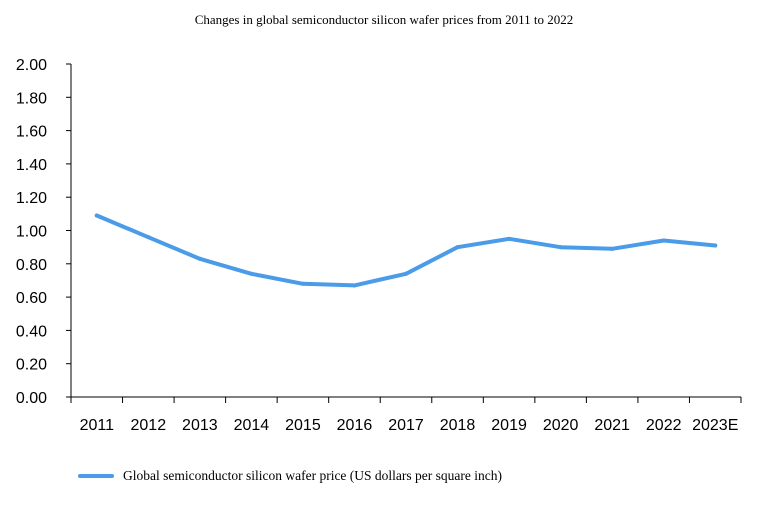  Describe the element at coordinates (458, 425) in the screenshot. I see `x-tick-label: 2018` at that location.